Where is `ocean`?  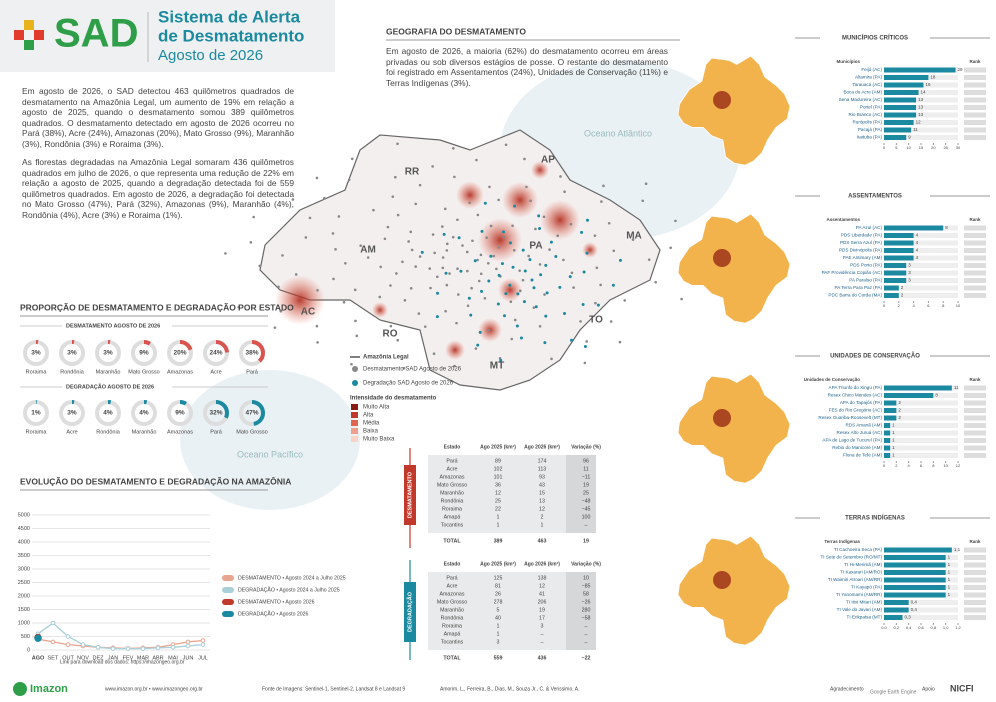
ocean is located at coordinates (270, 440).